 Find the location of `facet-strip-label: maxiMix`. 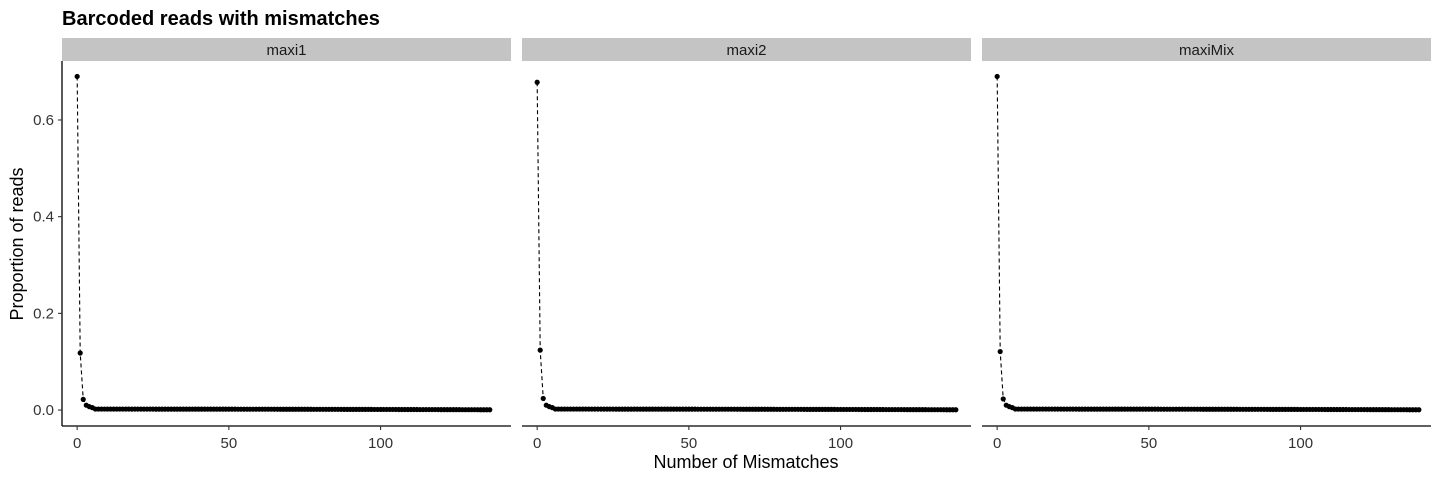

facet-strip-label: maxiMix is located at coordinates (1206, 50).